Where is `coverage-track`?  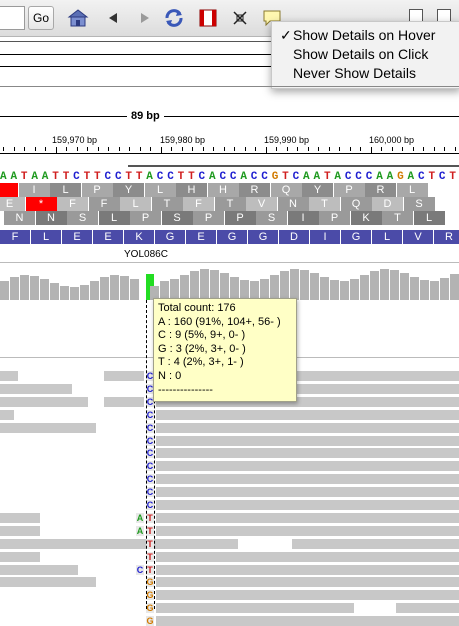 coverage-track is located at coordinates (229, 284).